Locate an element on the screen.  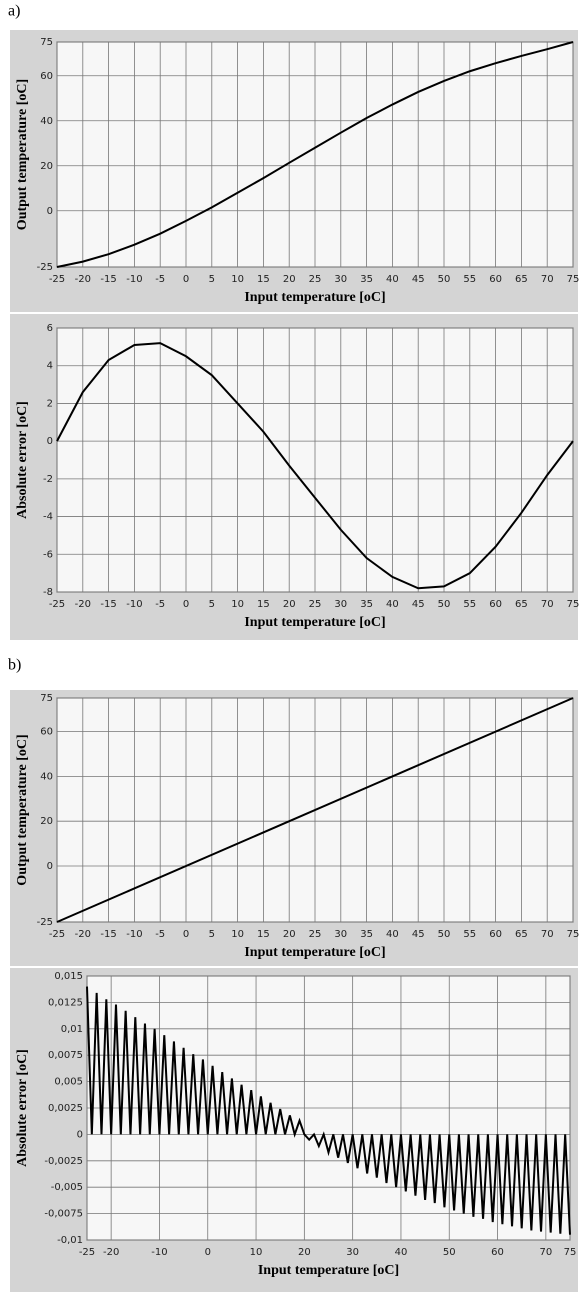
panel-label: b) is located at coordinates (14, 665).